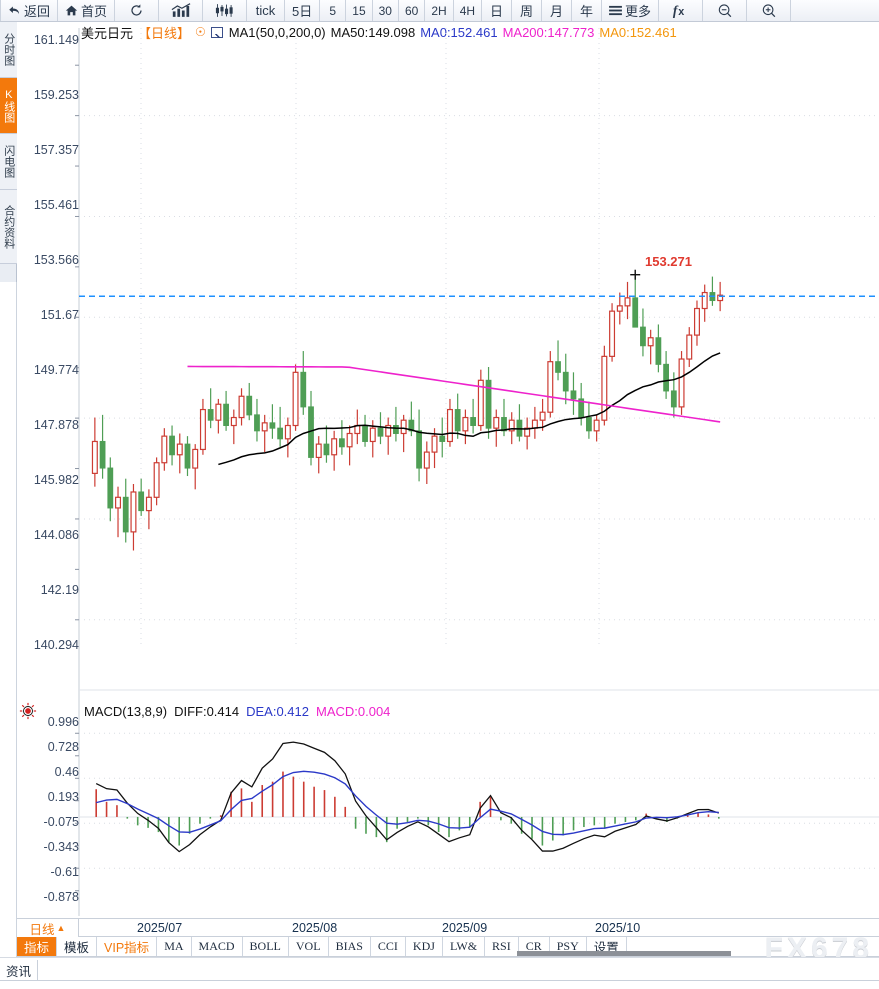  I want to click on tf-year-button: 年, so click(587, 10).